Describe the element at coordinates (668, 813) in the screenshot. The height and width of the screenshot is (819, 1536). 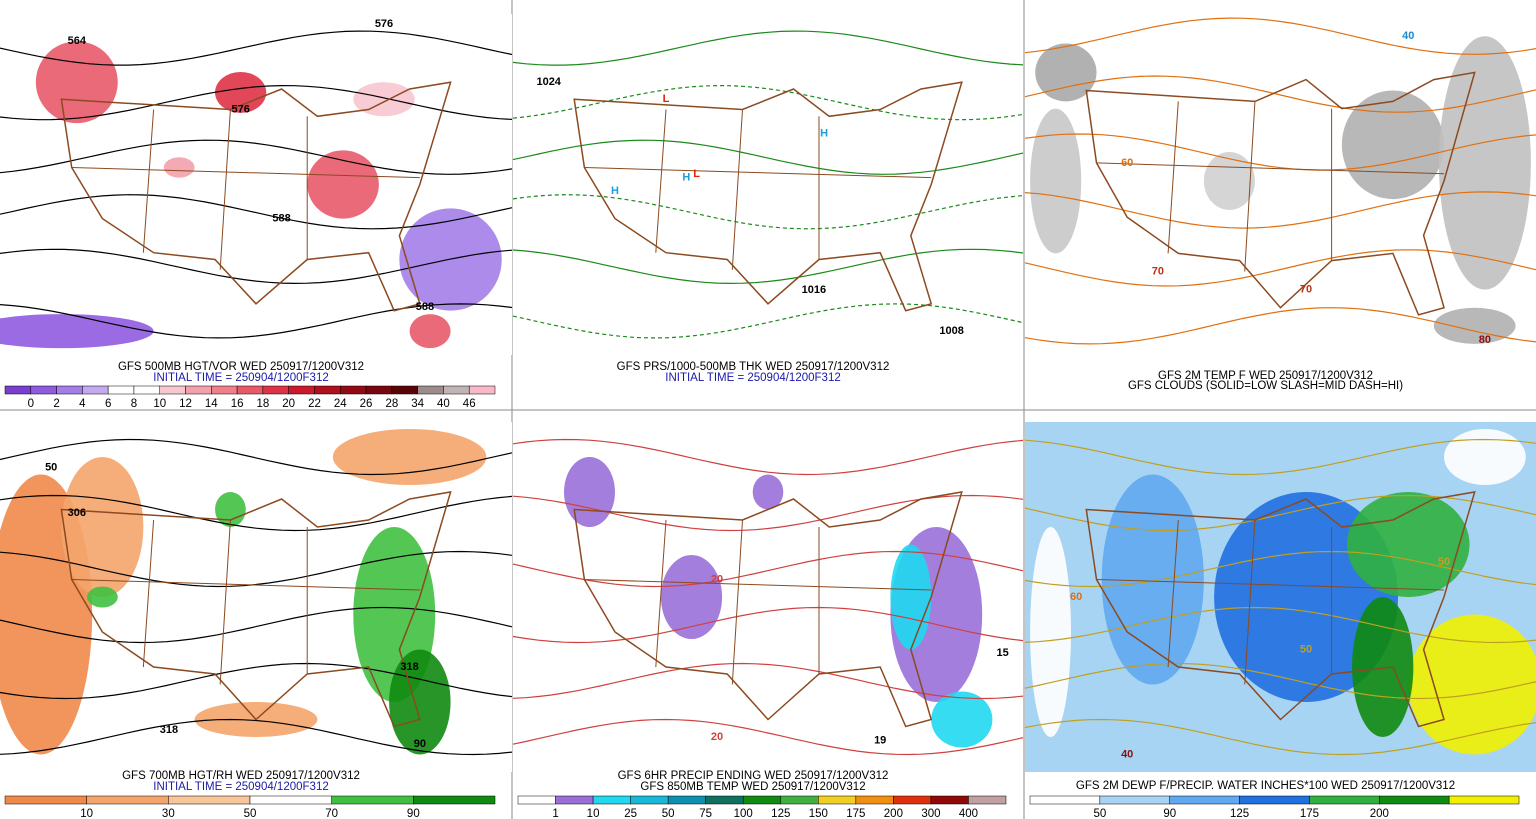
I see `colorbar-label: 50` at that location.